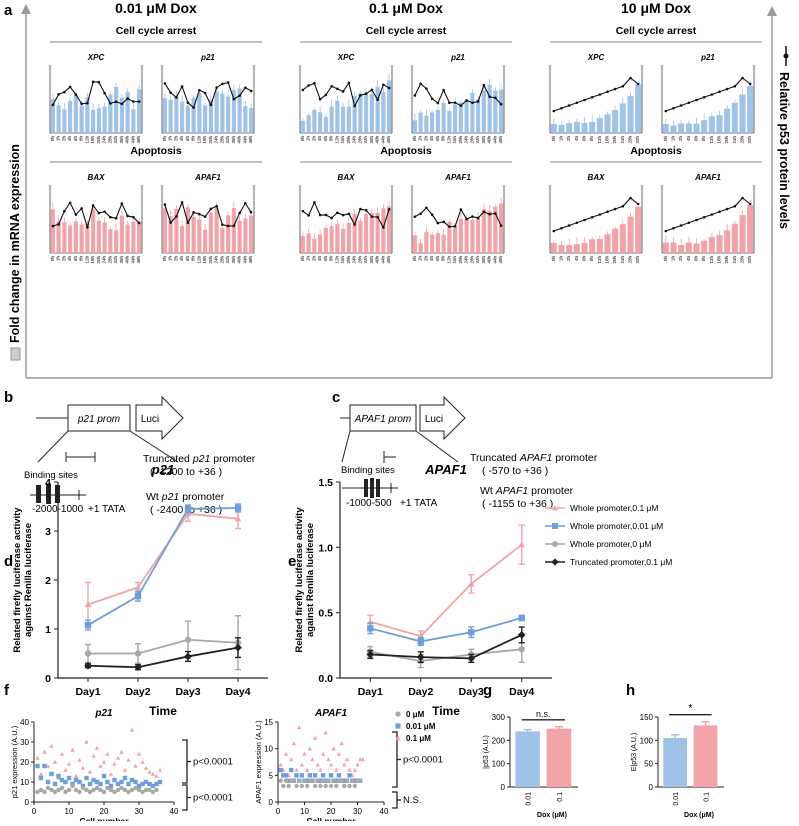 The width and height of the screenshot is (799, 826). What do you see at coordinates (457, 177) in the screenshot?
I see `gene-name: APAF1` at bounding box center [457, 177].